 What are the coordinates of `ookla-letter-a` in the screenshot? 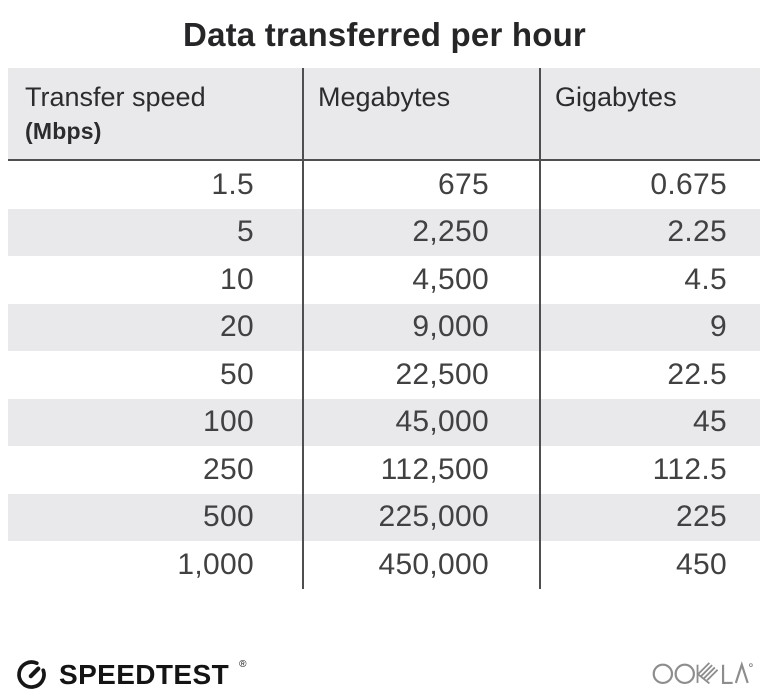 It's located at (741, 672).